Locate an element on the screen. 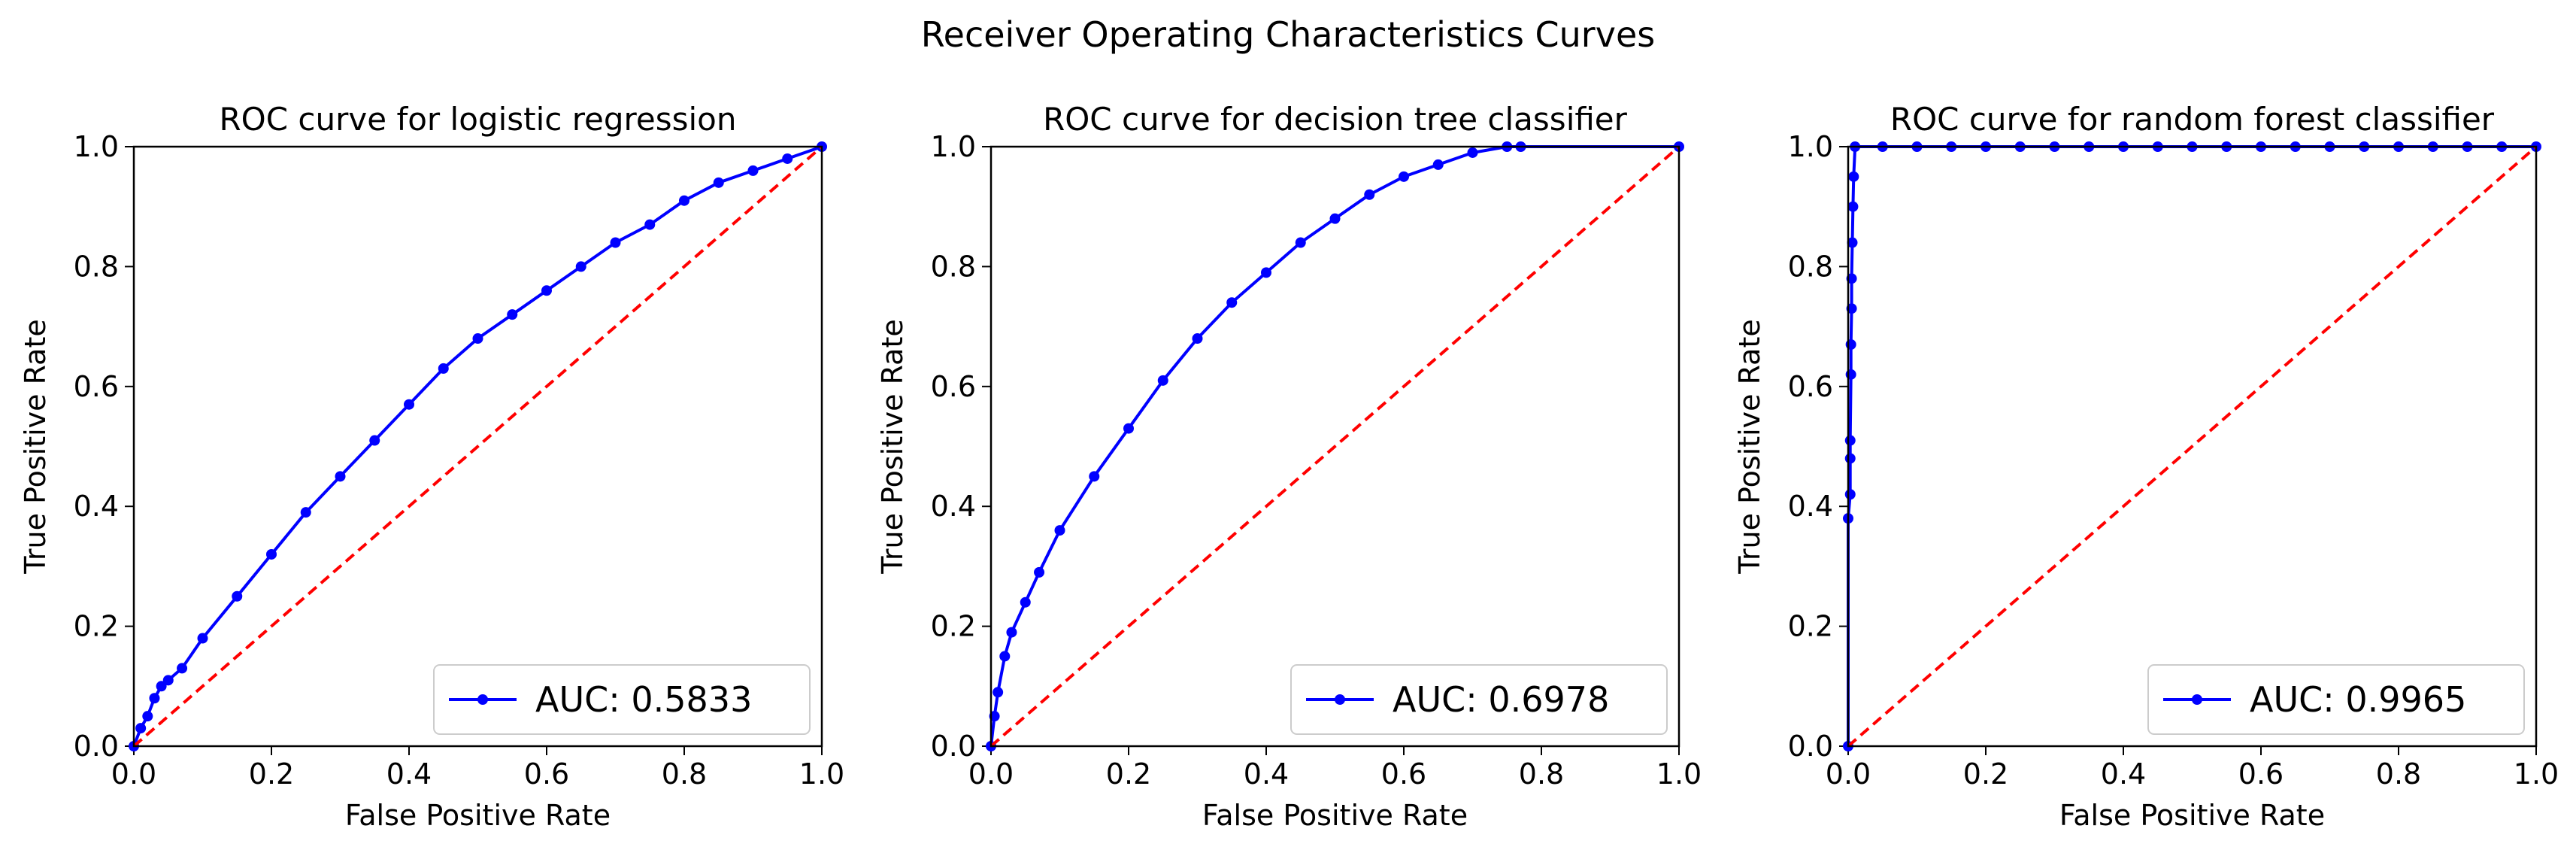  legend-label: AUC: 0.9965 is located at coordinates (2358, 699).